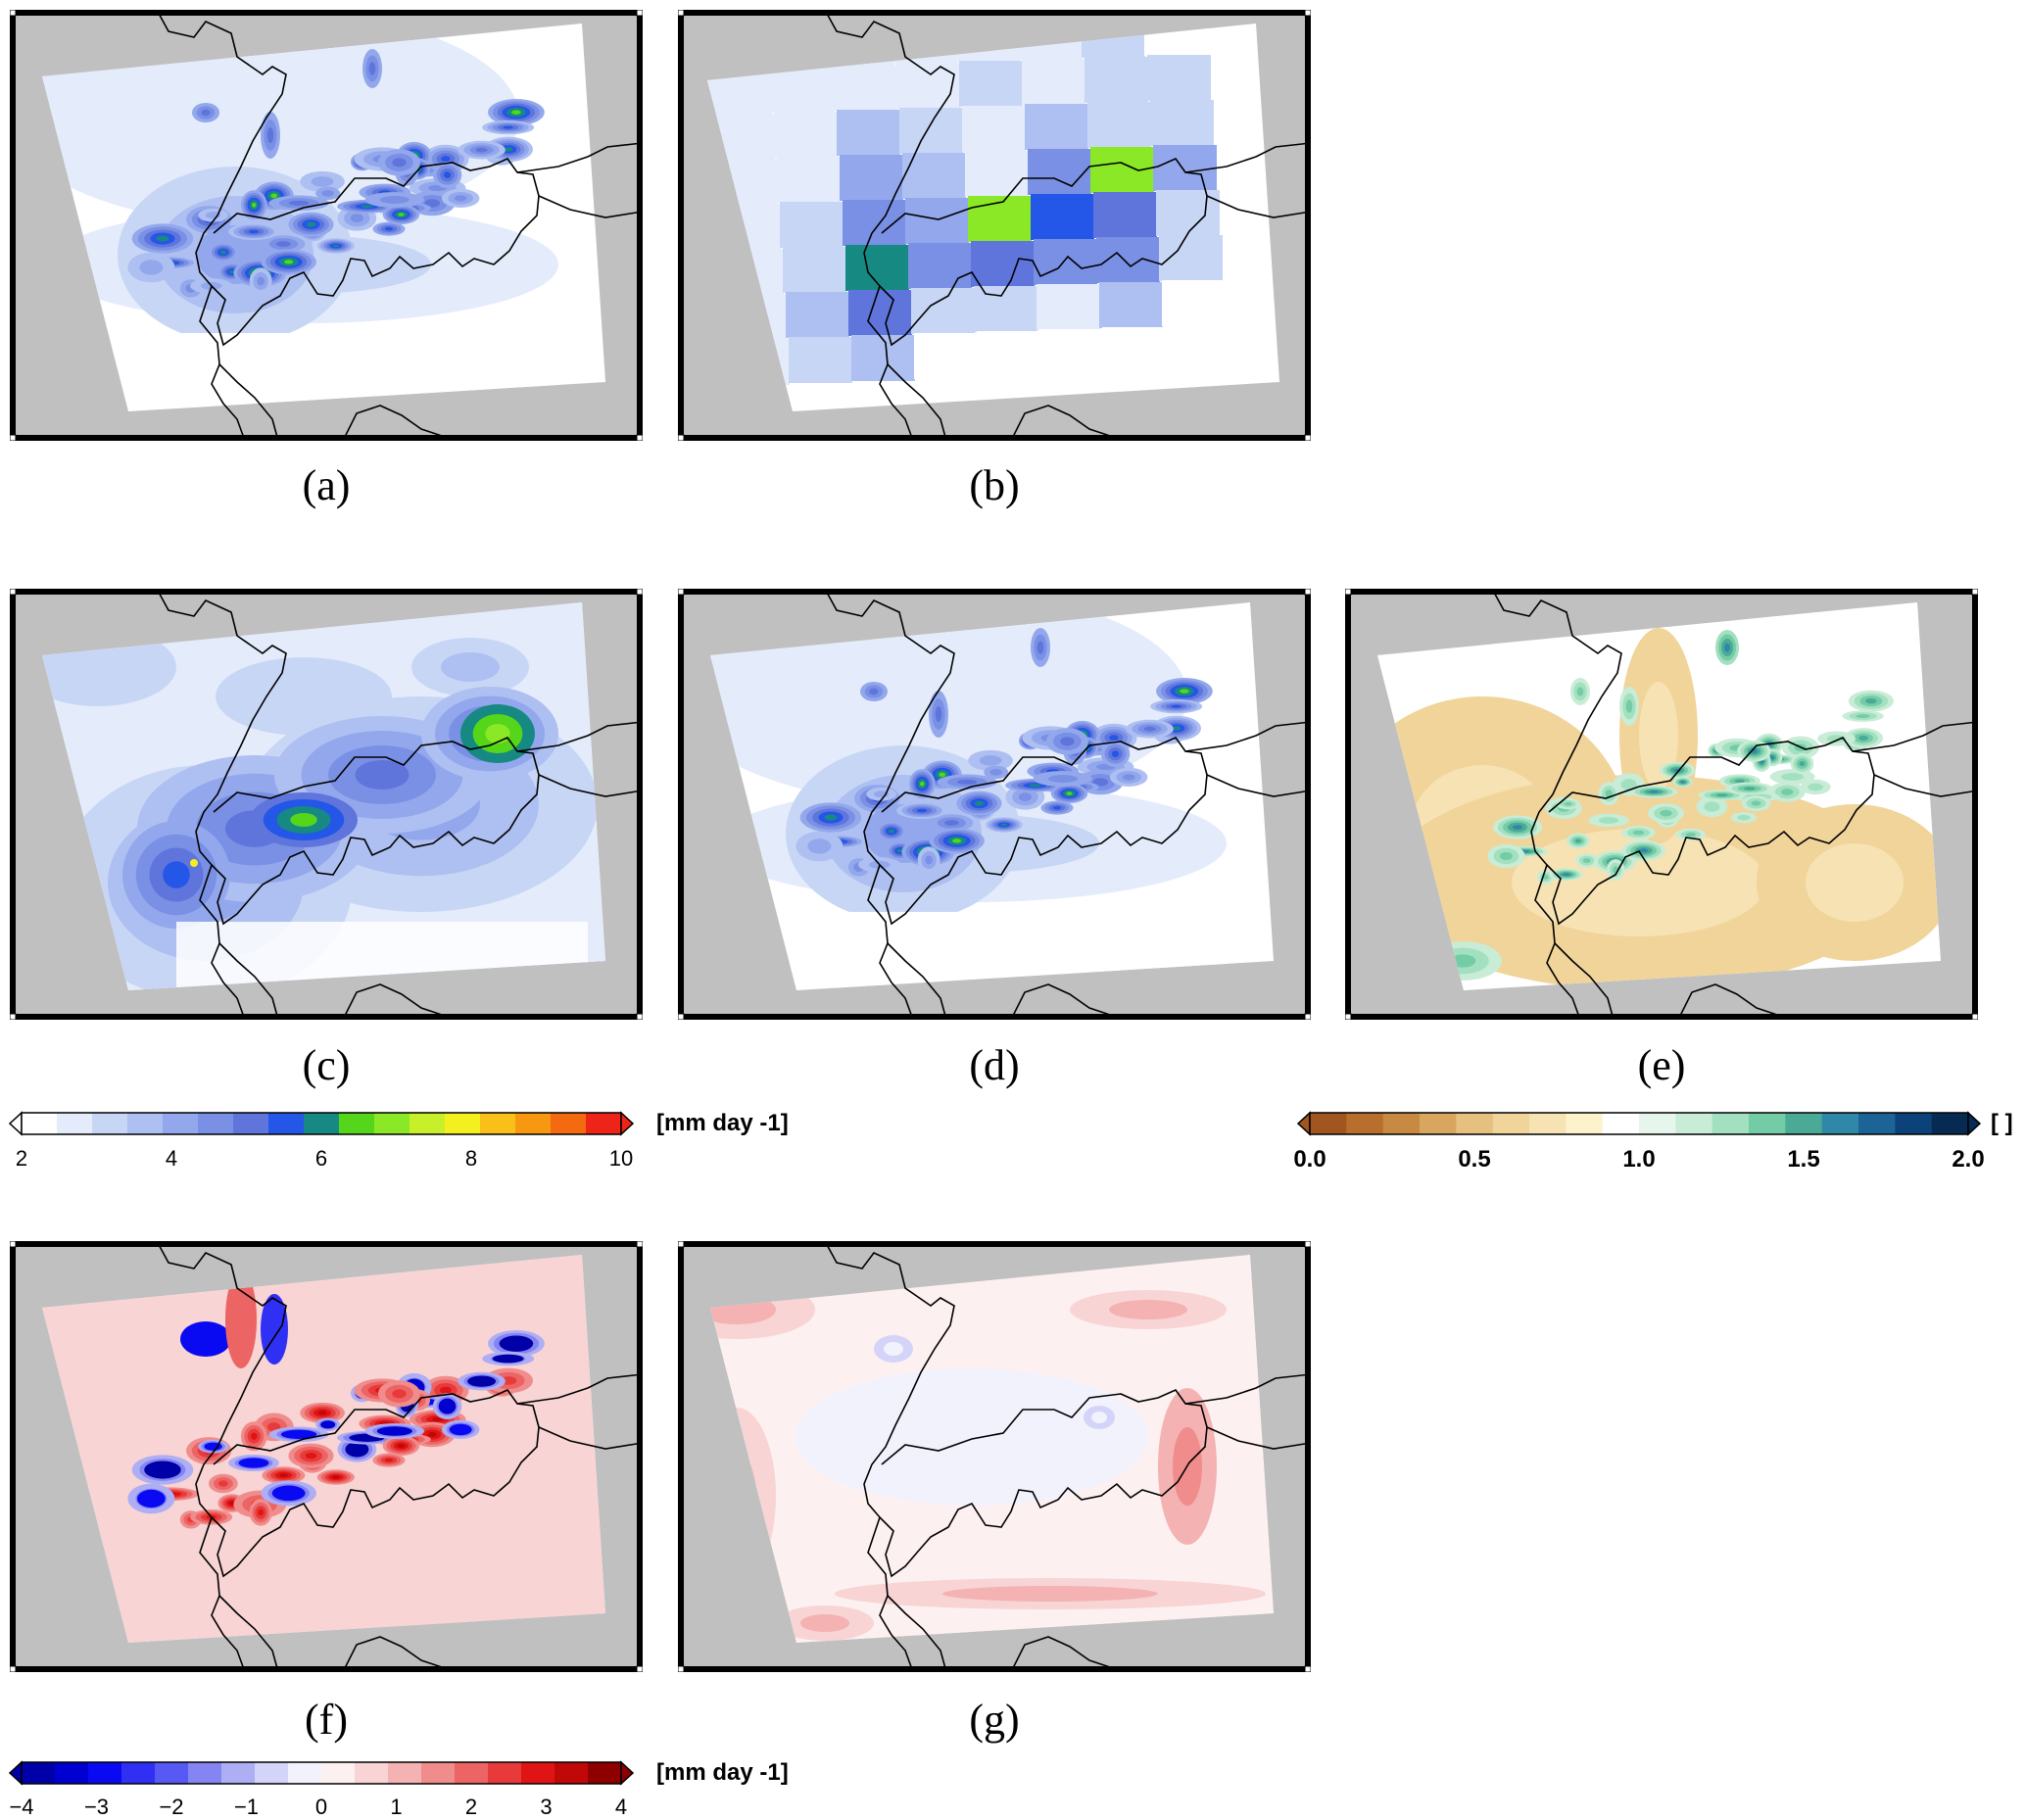 This screenshot has height=1820, width=2025. I want to click on colorbar-tick-label: 0, so click(321, 1807).